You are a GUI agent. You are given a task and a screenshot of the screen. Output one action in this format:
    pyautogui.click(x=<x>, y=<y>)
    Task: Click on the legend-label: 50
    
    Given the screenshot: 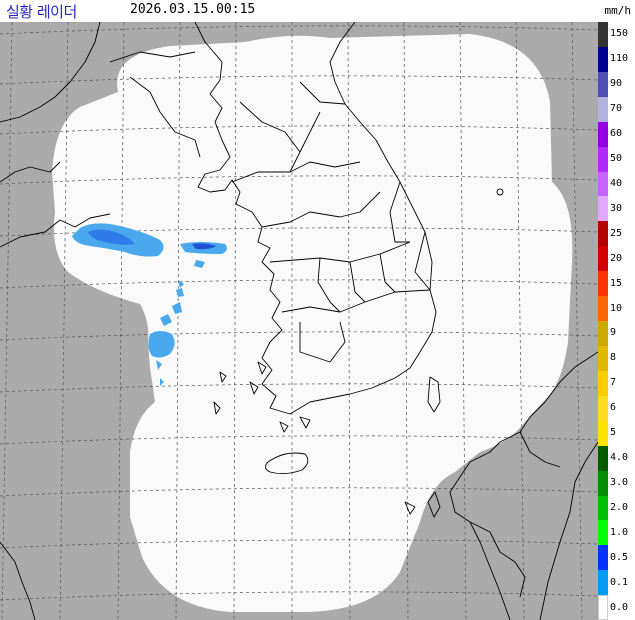 What is the action you would take?
    pyautogui.click(x=616, y=159)
    